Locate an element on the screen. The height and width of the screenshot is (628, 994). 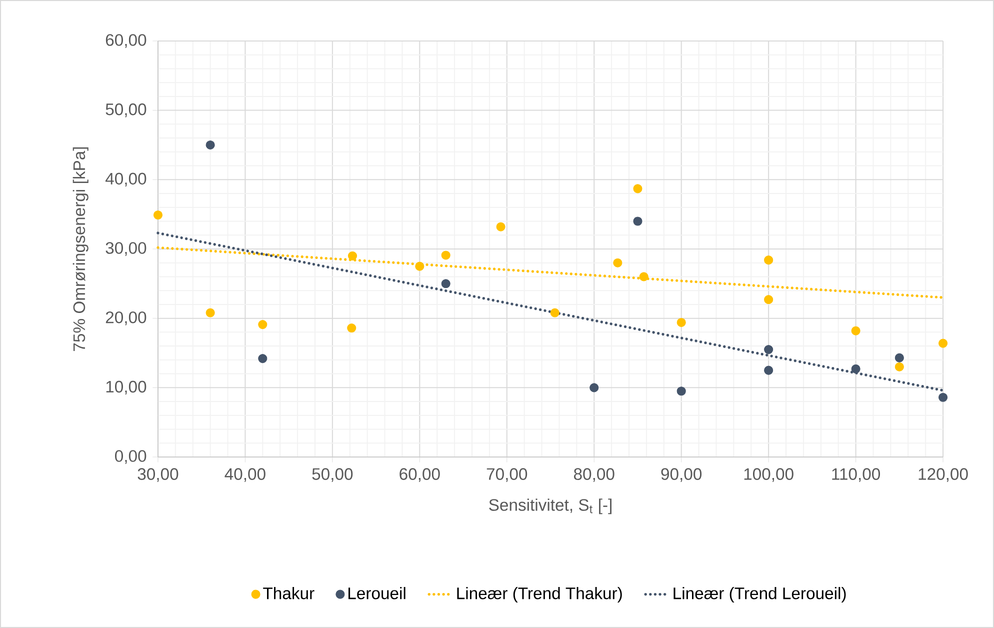
y-tick-label: 0,00 is located at coordinates (130, 457).